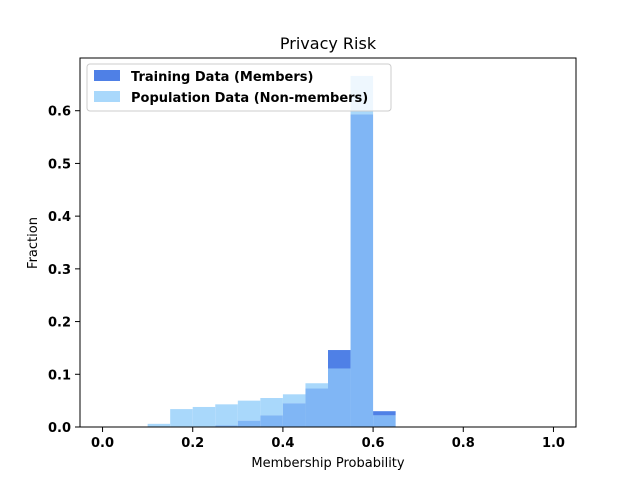 This screenshot has width=640, height=480. I want to click on chart-title: Privacy Risk, so click(328, 43).